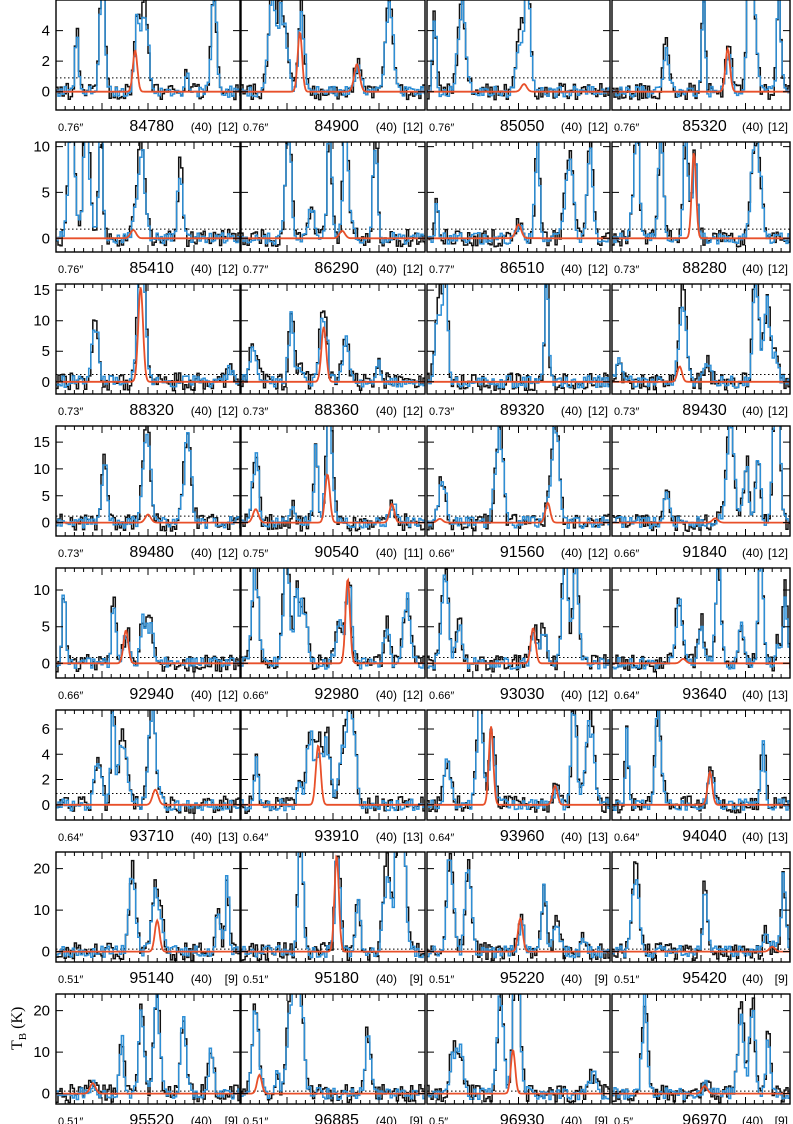 The height and width of the screenshot is (1124, 793). I want to click on frequency-label: 89430, so click(704, 410).